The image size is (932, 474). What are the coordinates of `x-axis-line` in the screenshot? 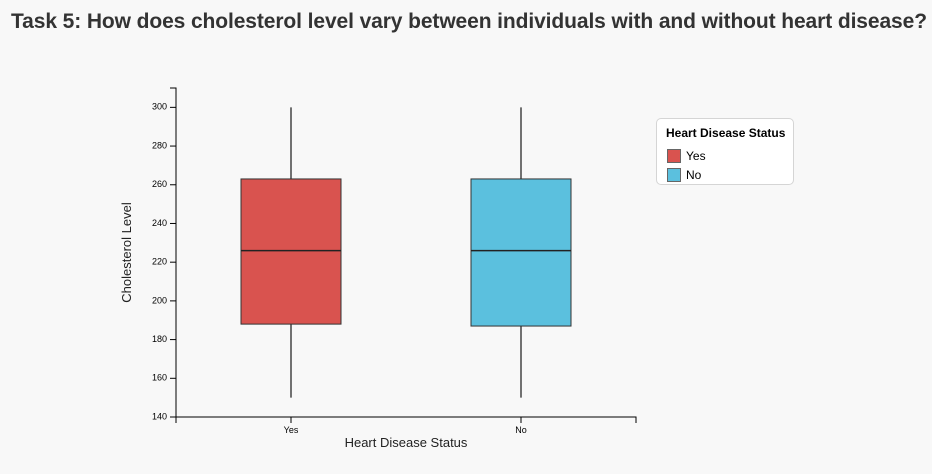 It's located at (406, 419).